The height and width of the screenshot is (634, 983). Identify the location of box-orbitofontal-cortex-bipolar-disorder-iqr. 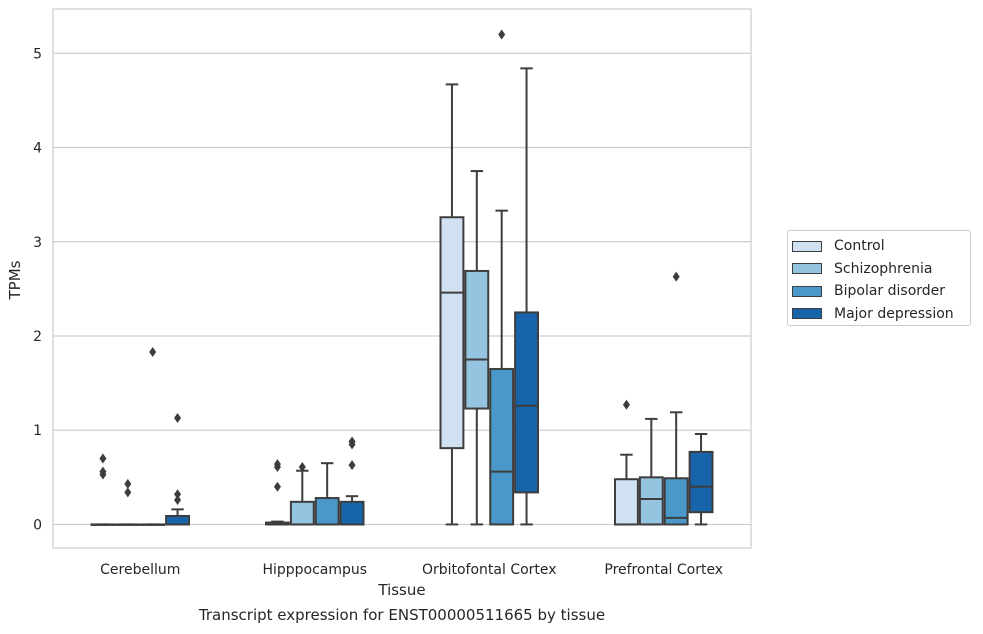
(502, 446).